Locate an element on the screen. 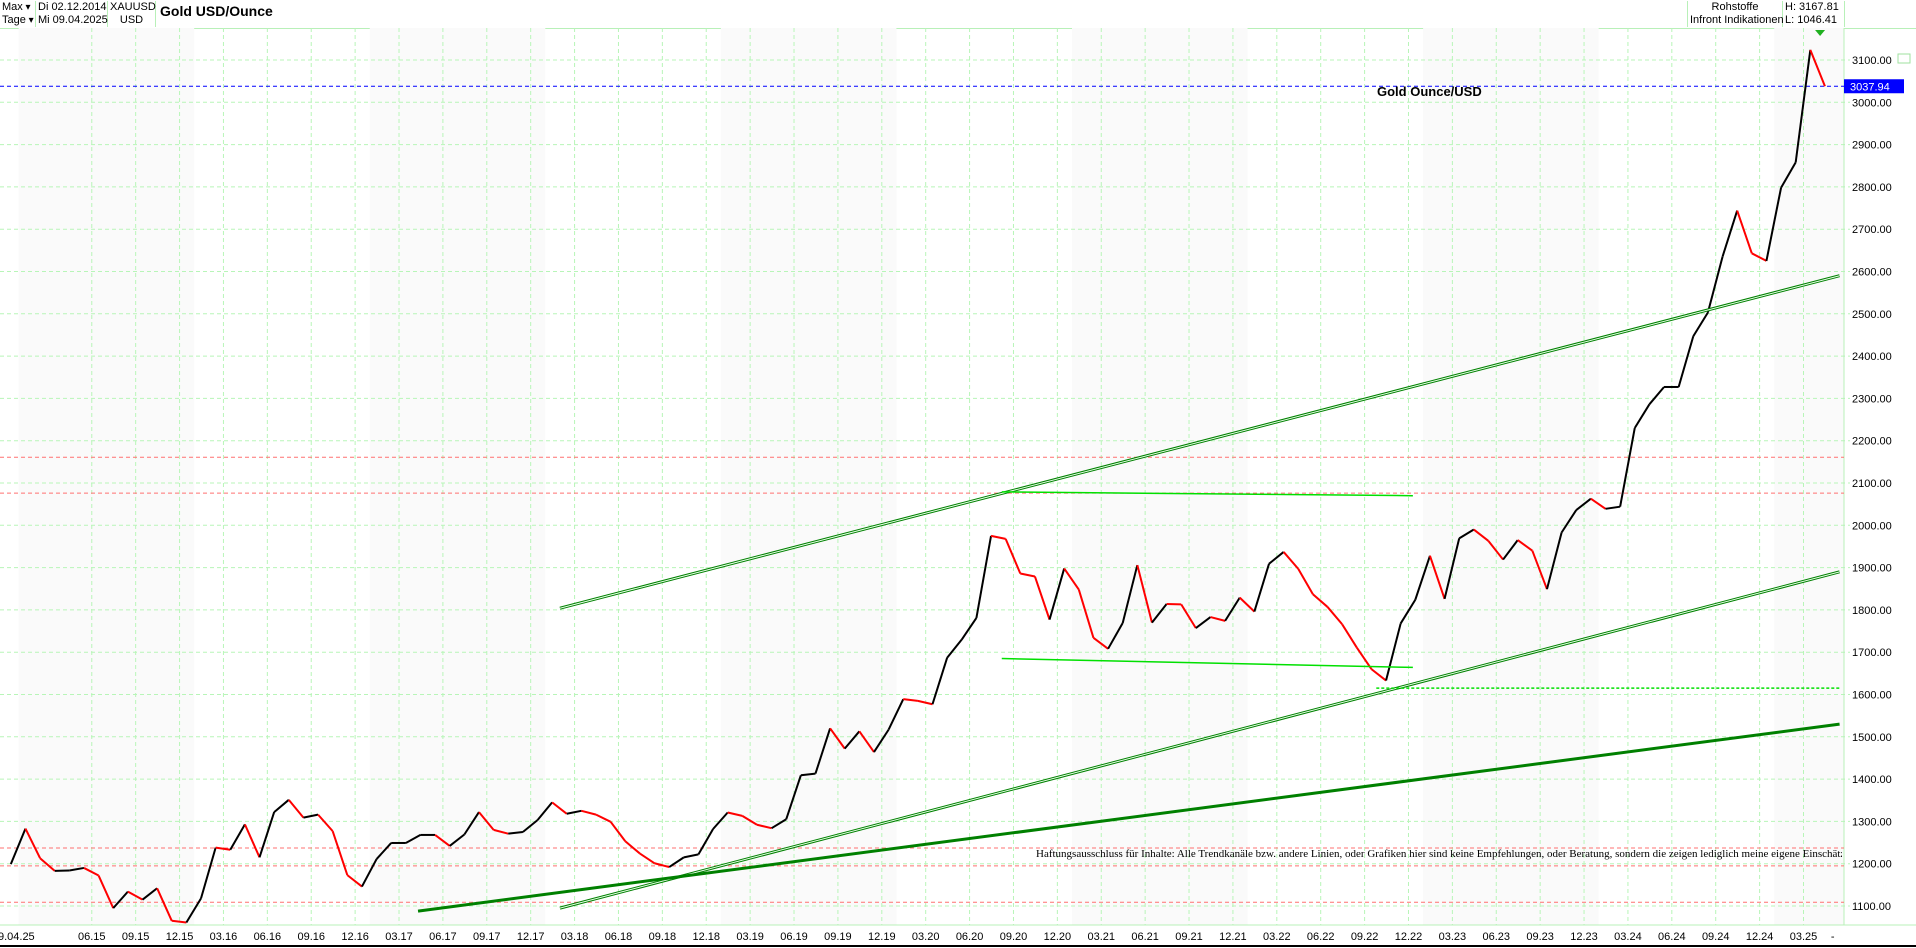  y-tick-label: 2300.00 is located at coordinates (1872, 399).